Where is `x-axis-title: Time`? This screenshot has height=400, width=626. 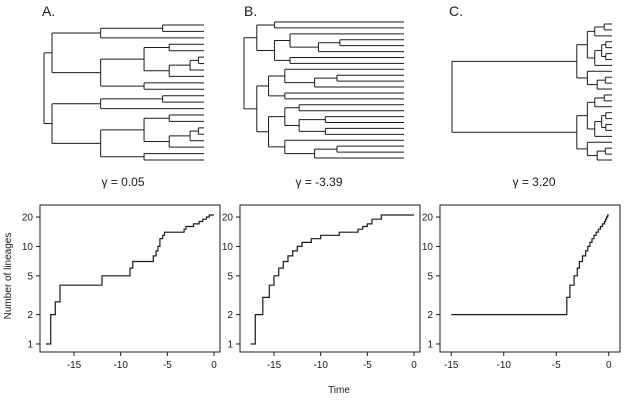 x-axis-title: Time is located at coordinates (339, 390).